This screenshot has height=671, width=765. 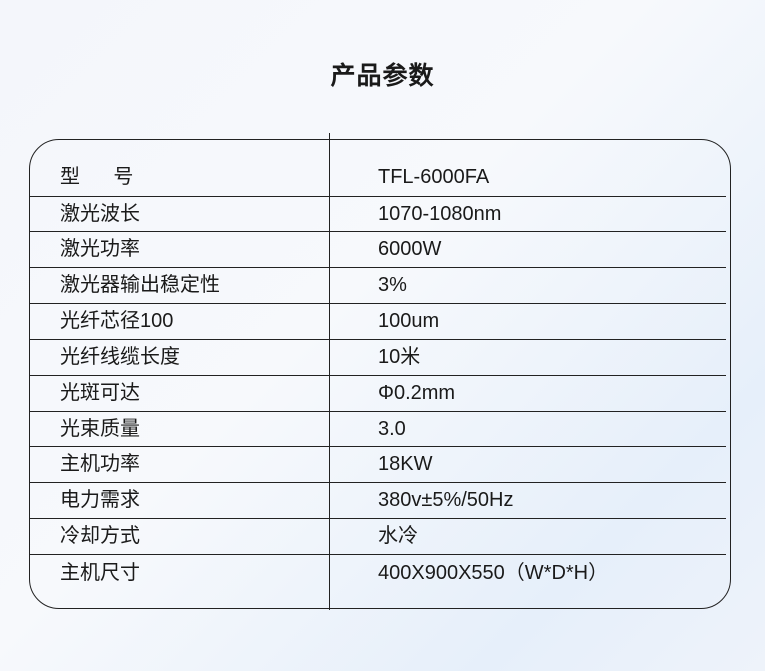 I want to click on row-value: 10米, so click(x=399, y=357).